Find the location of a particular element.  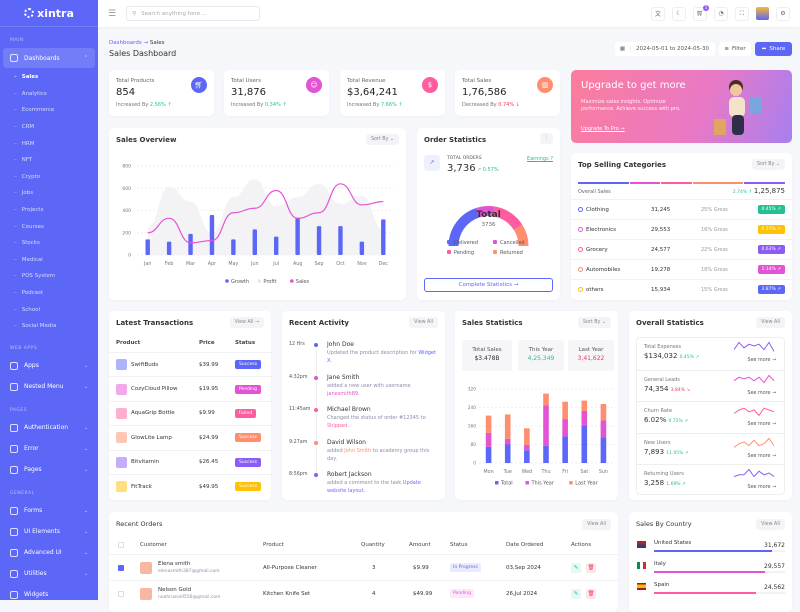

country-name: United States is located at coordinates (673, 543).